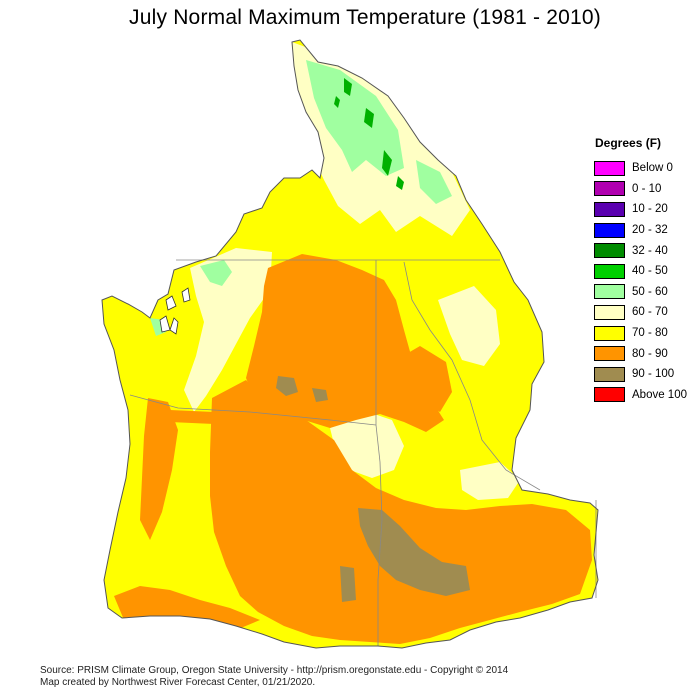  Describe the element at coordinates (469, 326) in the screenshot. I see `pale-zone-east` at that location.